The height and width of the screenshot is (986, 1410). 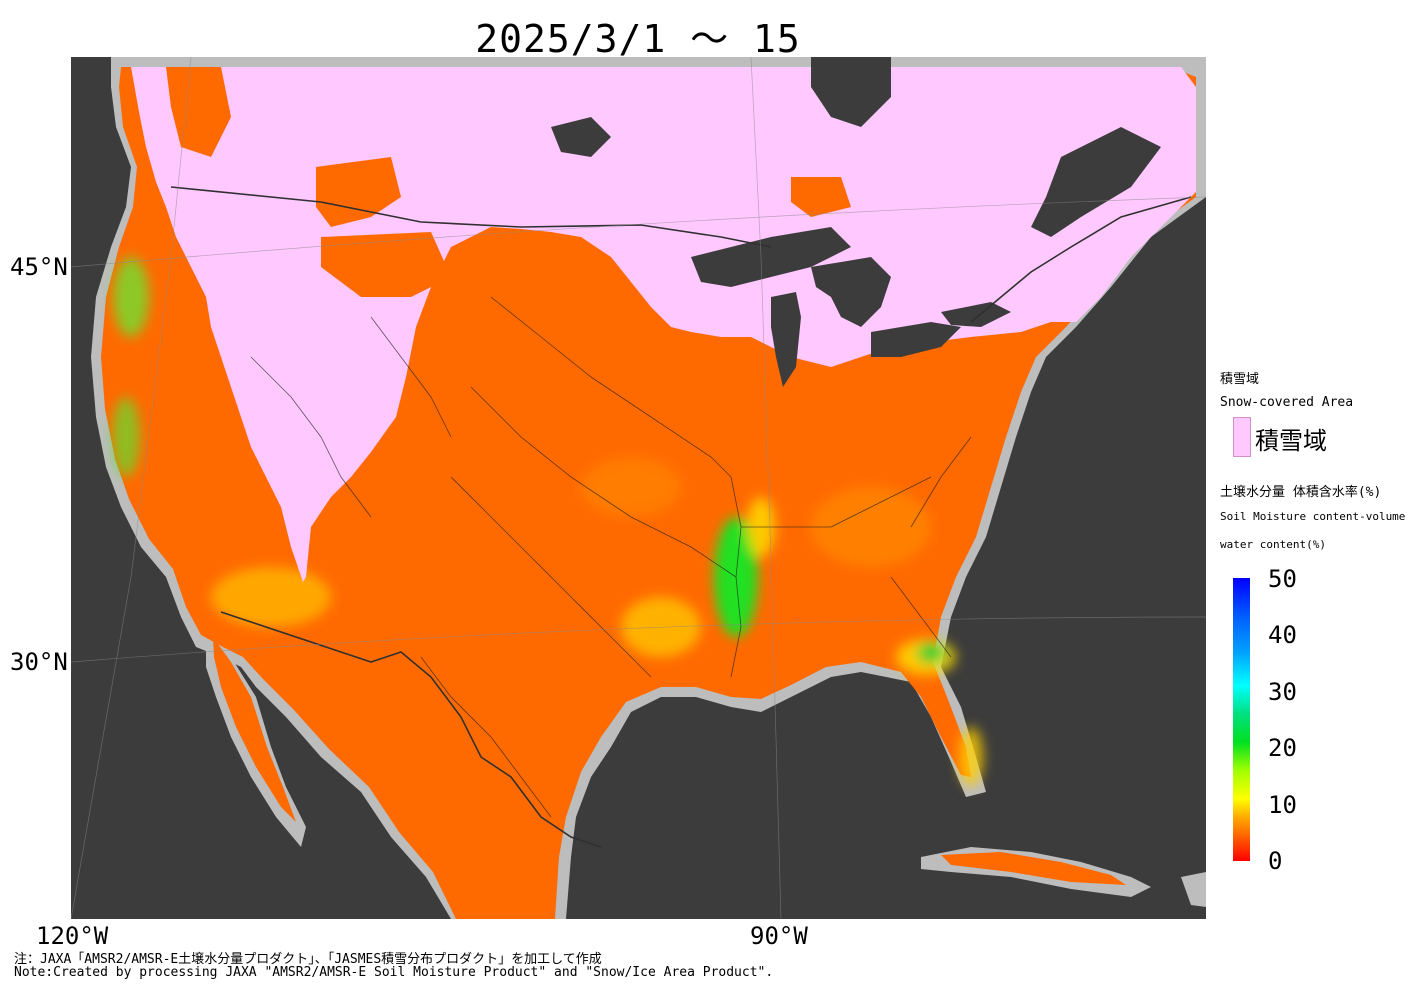 I want to click on legend-snow-header-jp: 積雪域, so click(x=1240, y=379).